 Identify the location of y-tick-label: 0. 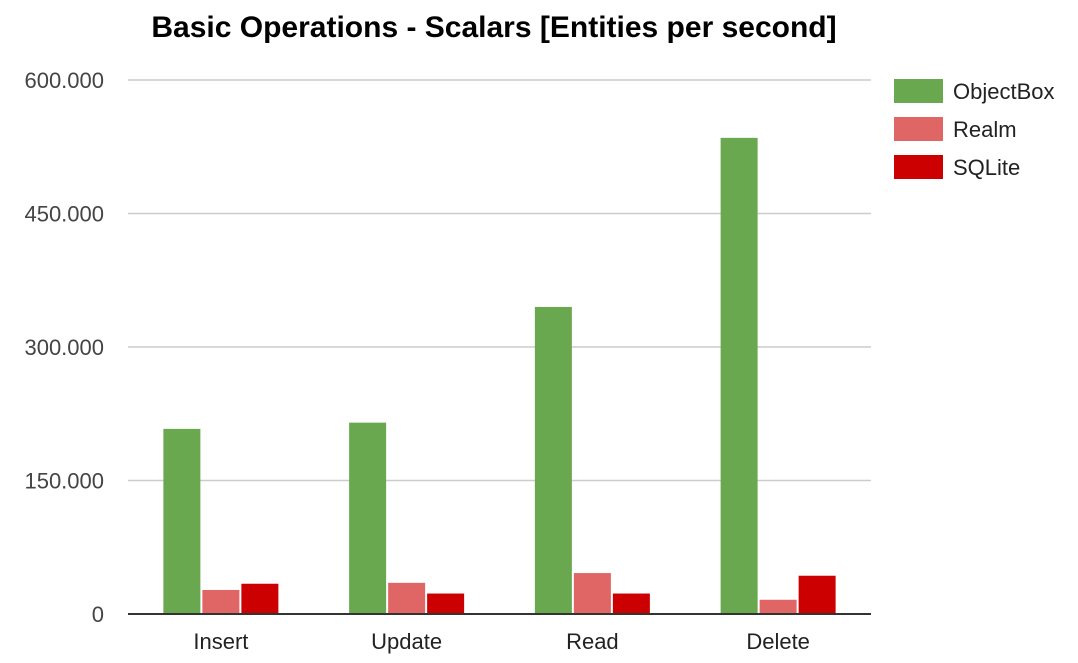
(98, 614).